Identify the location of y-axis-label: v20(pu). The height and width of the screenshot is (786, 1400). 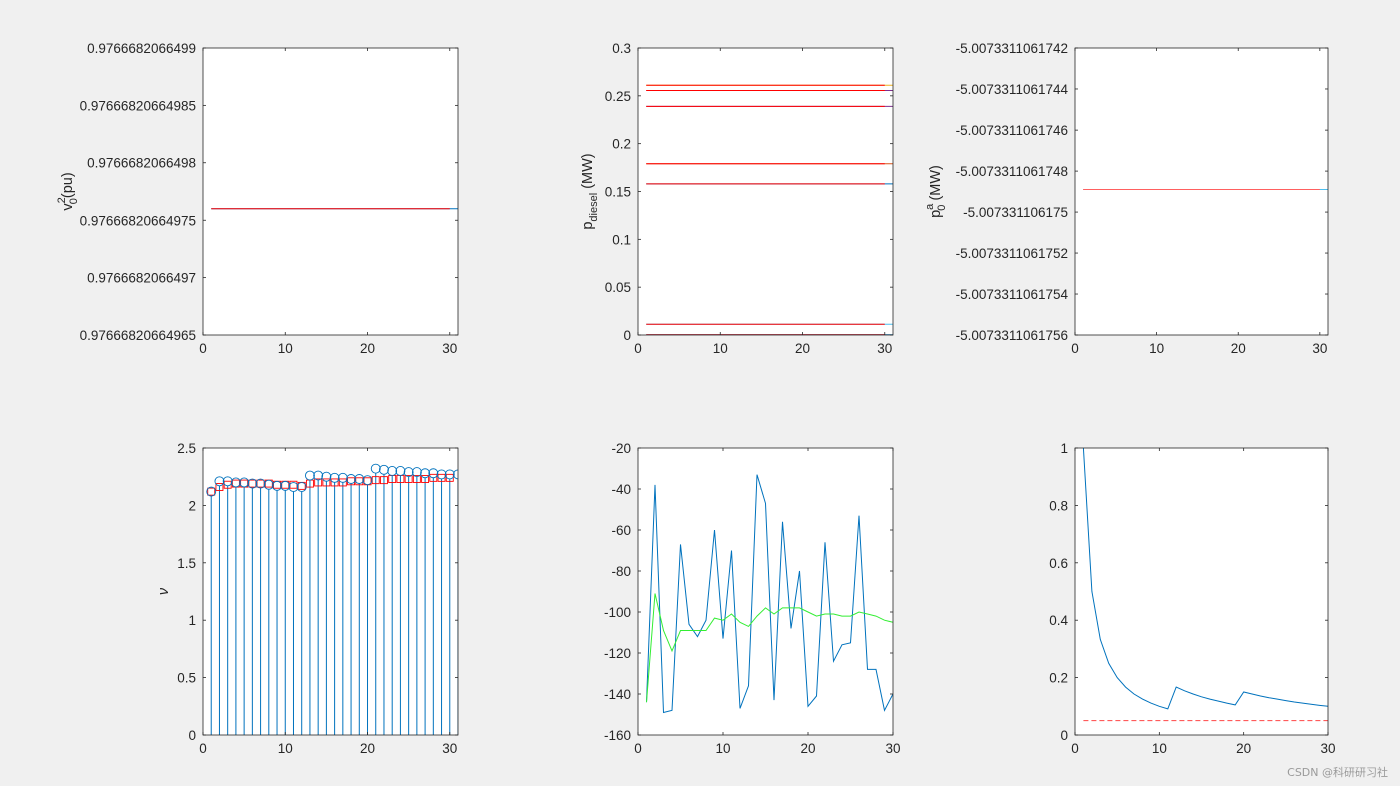
(68, 191).